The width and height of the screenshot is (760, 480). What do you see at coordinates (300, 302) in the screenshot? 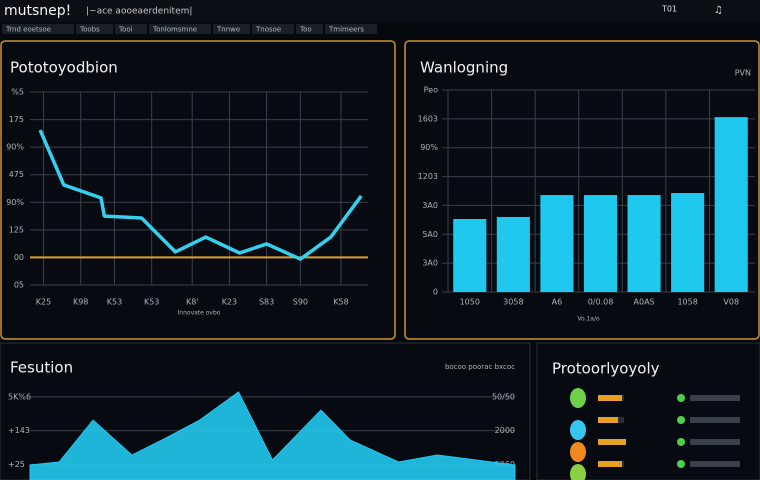
I see `x-tick-label: S90` at bounding box center [300, 302].